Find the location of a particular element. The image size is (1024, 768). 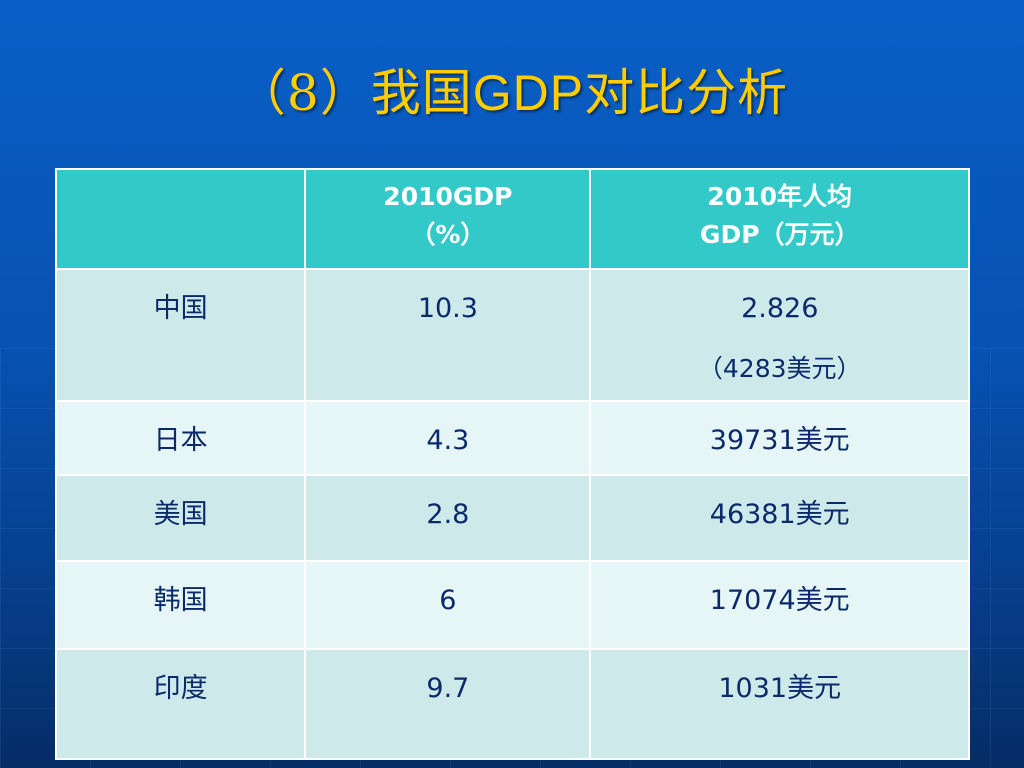

per-capita-cell: 46381美元 is located at coordinates (779, 518).